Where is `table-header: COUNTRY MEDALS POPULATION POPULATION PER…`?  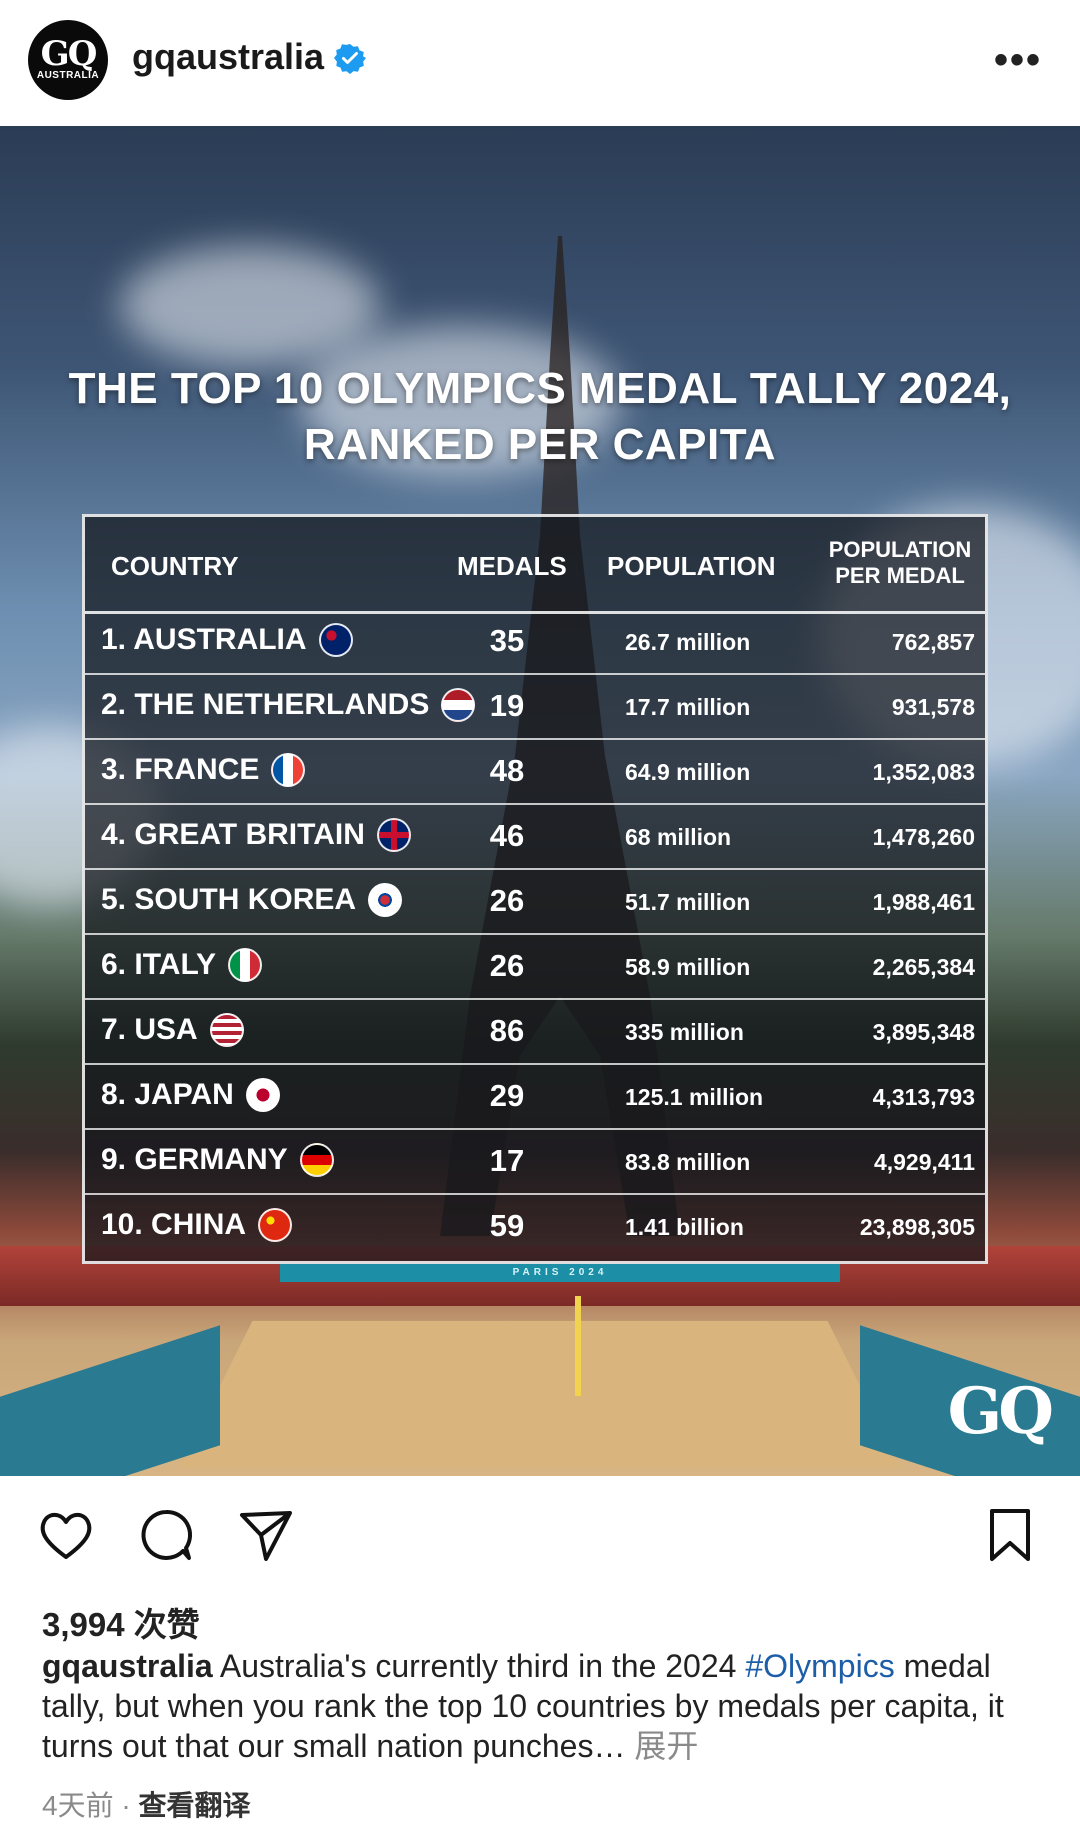
table-header: COUNTRY MEDALS POPULATION POPULATION PER… is located at coordinates (535, 565).